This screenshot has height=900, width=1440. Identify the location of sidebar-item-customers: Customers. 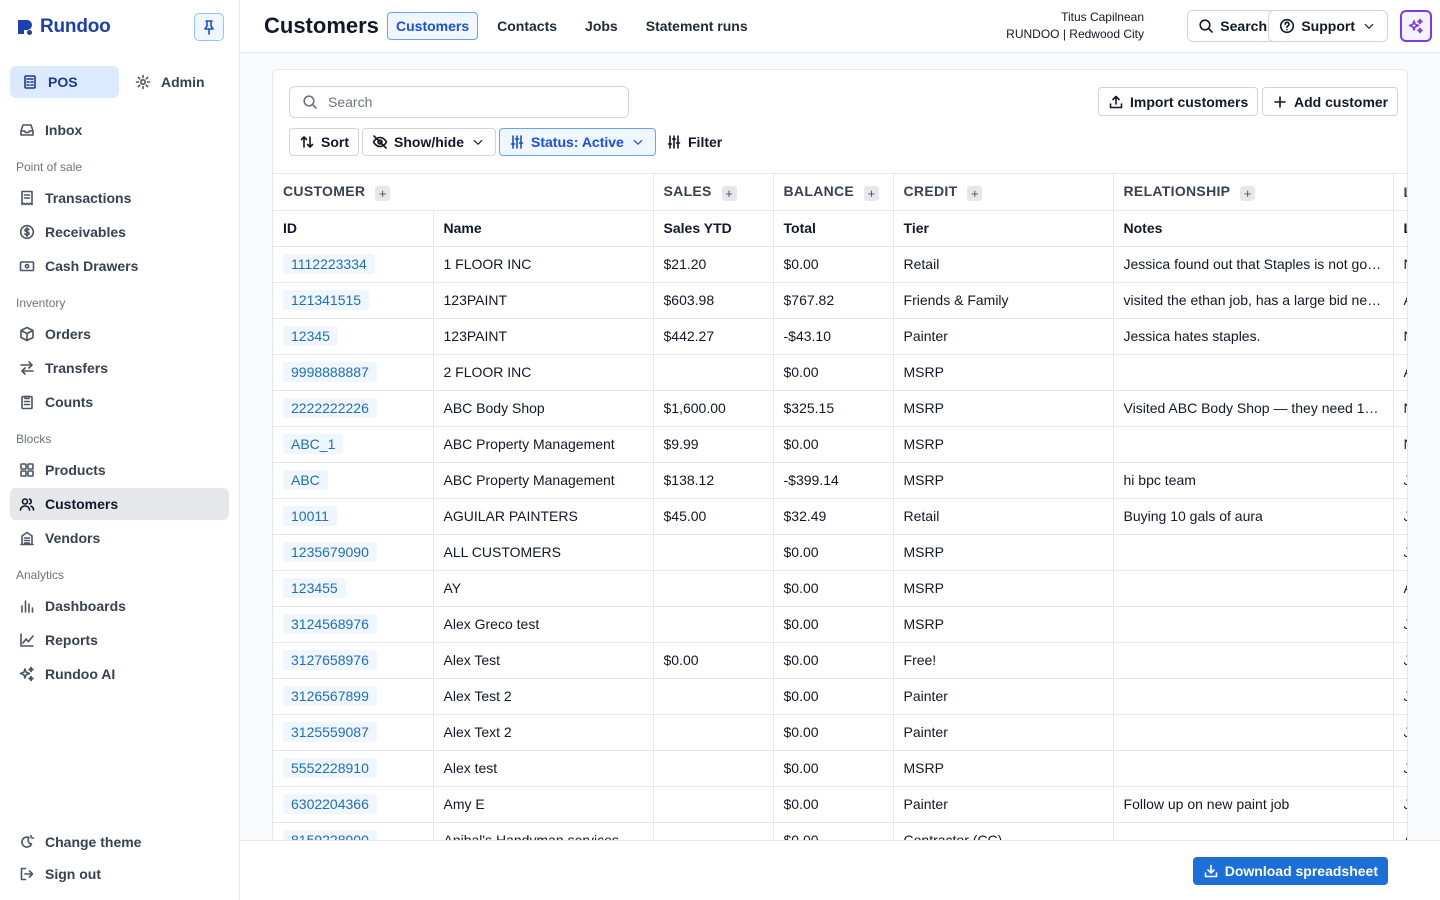
(119, 504).